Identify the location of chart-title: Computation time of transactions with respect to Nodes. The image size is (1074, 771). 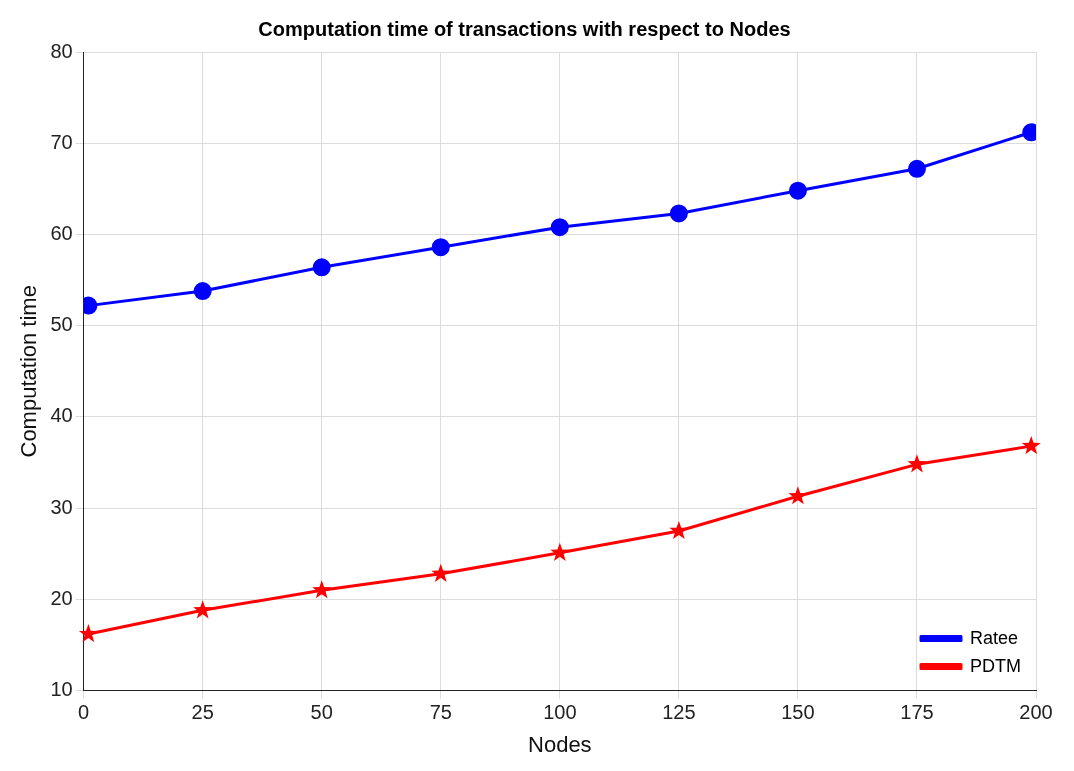
(524, 28).